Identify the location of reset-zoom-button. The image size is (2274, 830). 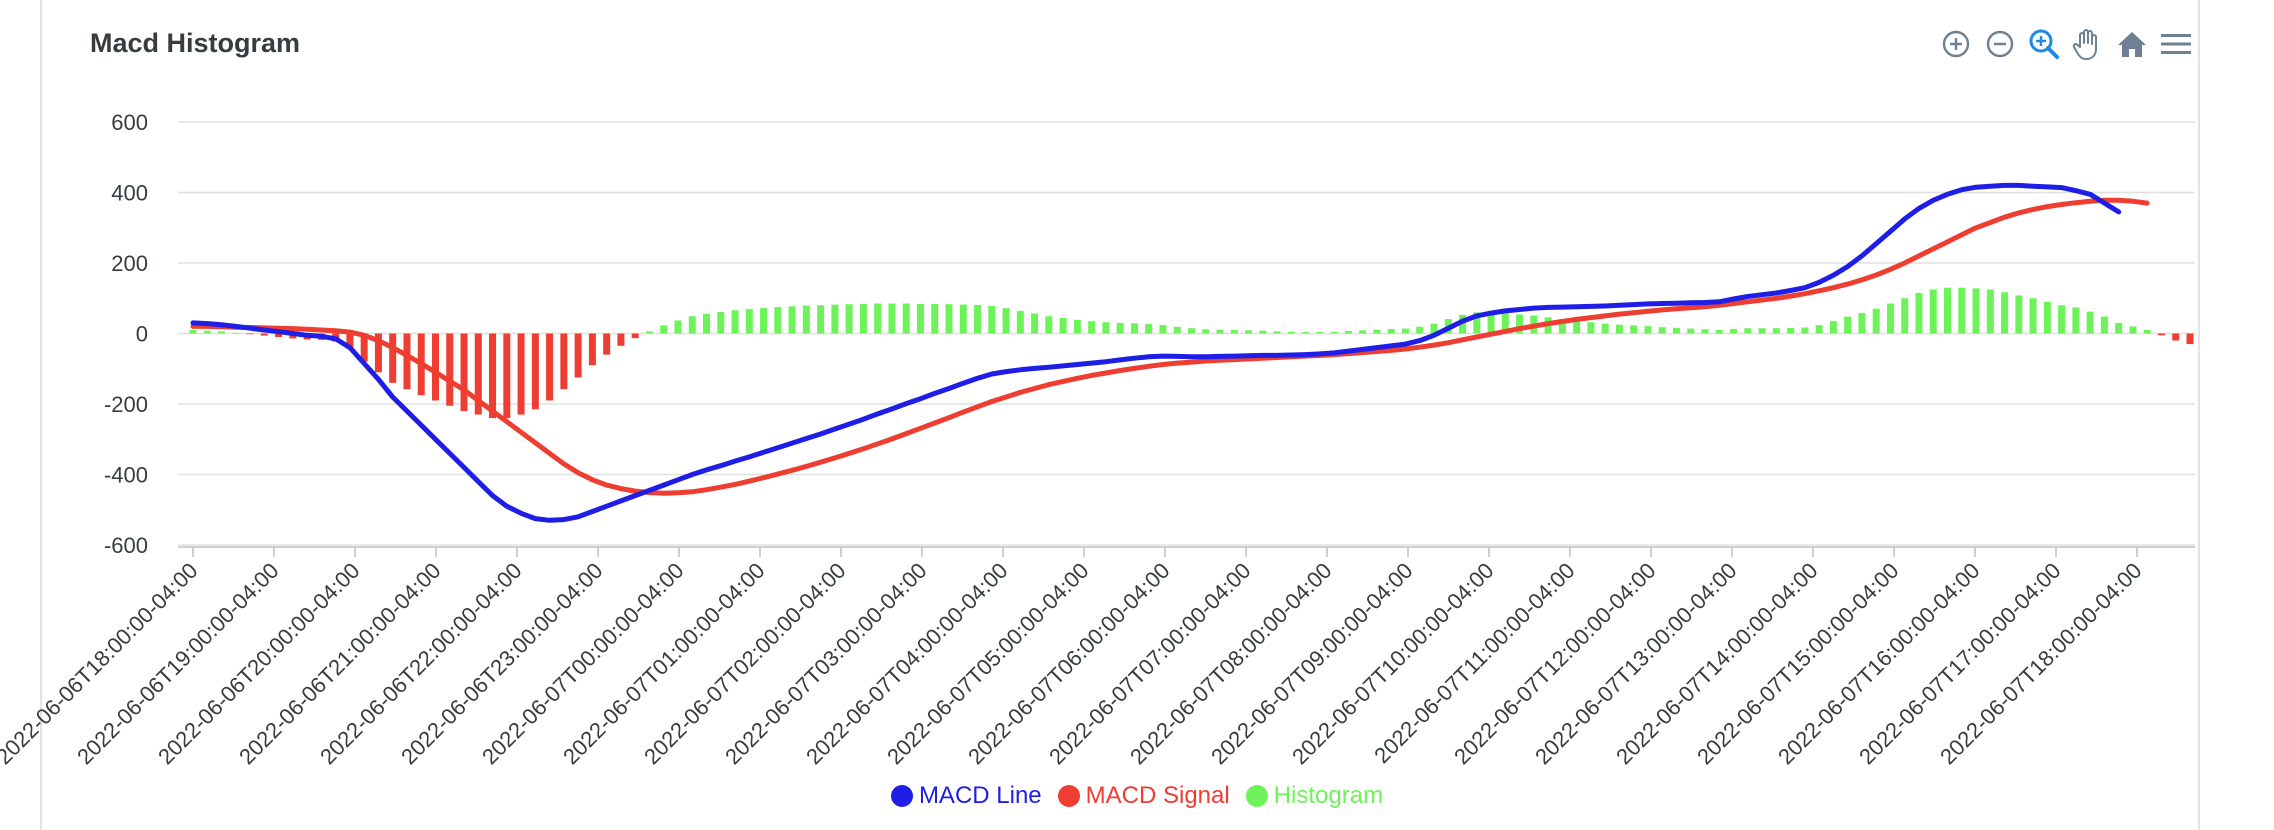
(2132, 44).